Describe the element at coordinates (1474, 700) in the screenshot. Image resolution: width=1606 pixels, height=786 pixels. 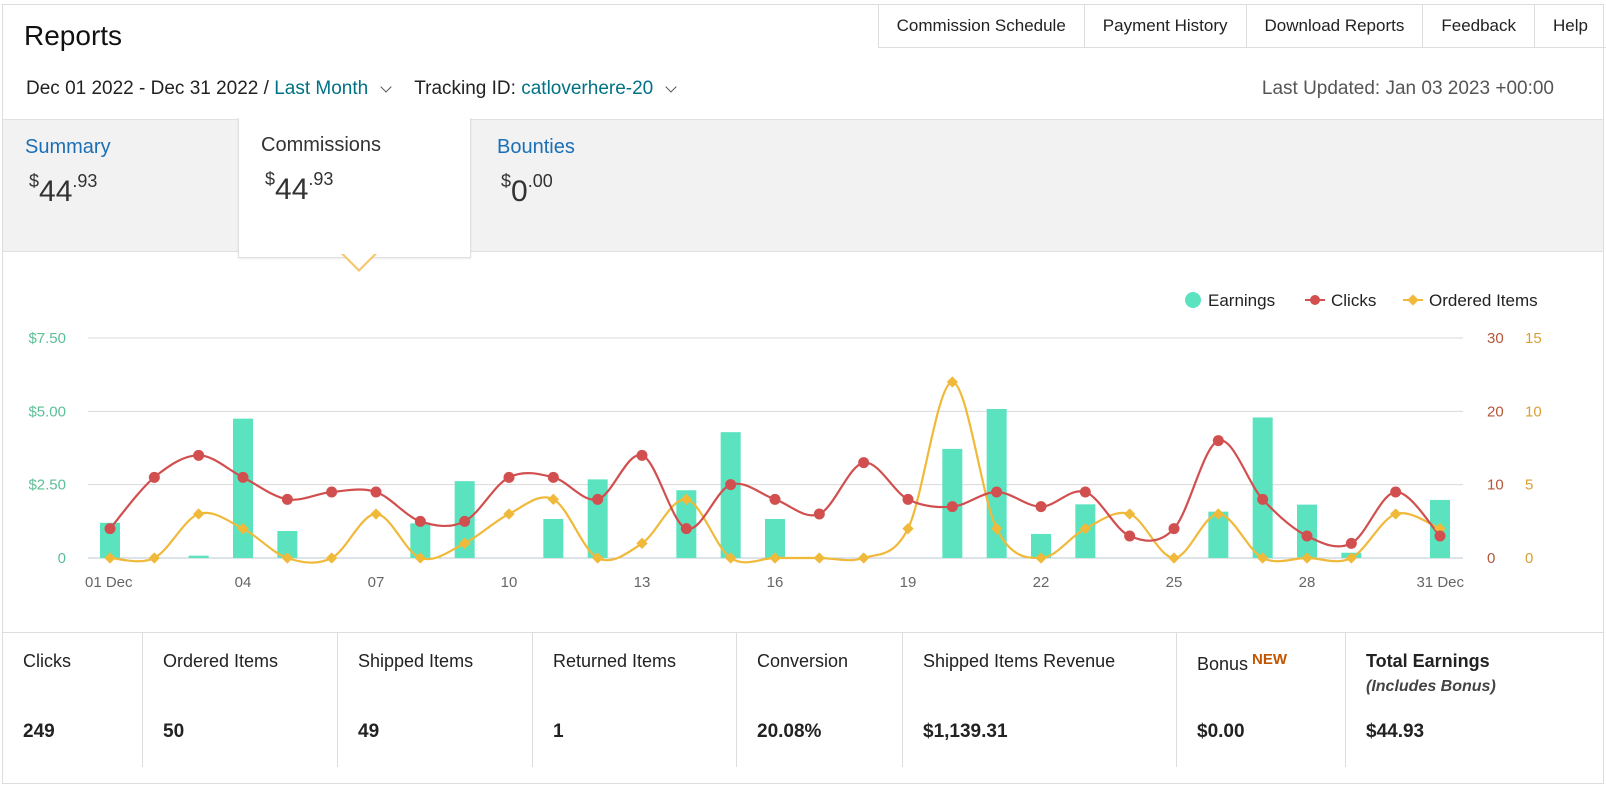
I see `stat-total-earnings: Total Earnings (Includes Bonus) $44.93` at that location.